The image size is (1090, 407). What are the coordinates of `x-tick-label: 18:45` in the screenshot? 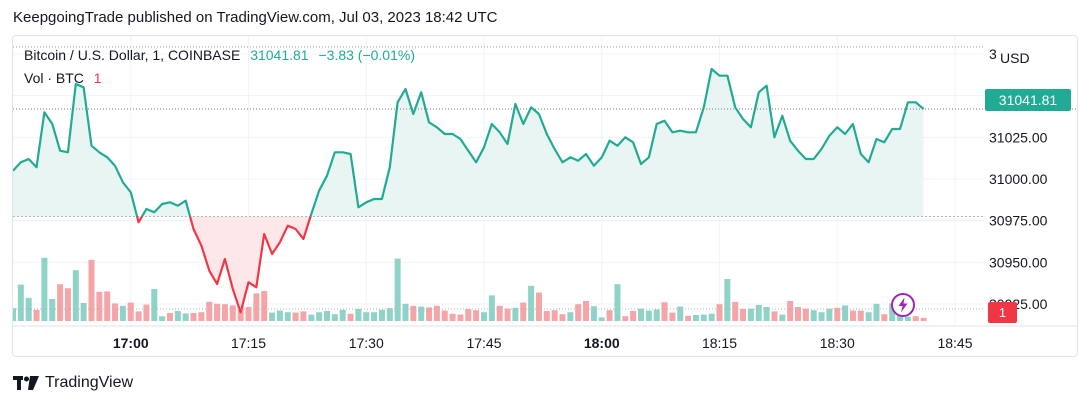 It's located at (954, 343).